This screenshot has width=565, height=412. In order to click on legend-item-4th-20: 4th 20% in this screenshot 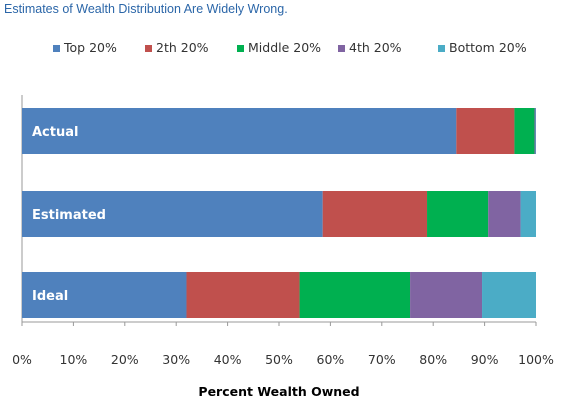, I will do `click(370, 47)`.